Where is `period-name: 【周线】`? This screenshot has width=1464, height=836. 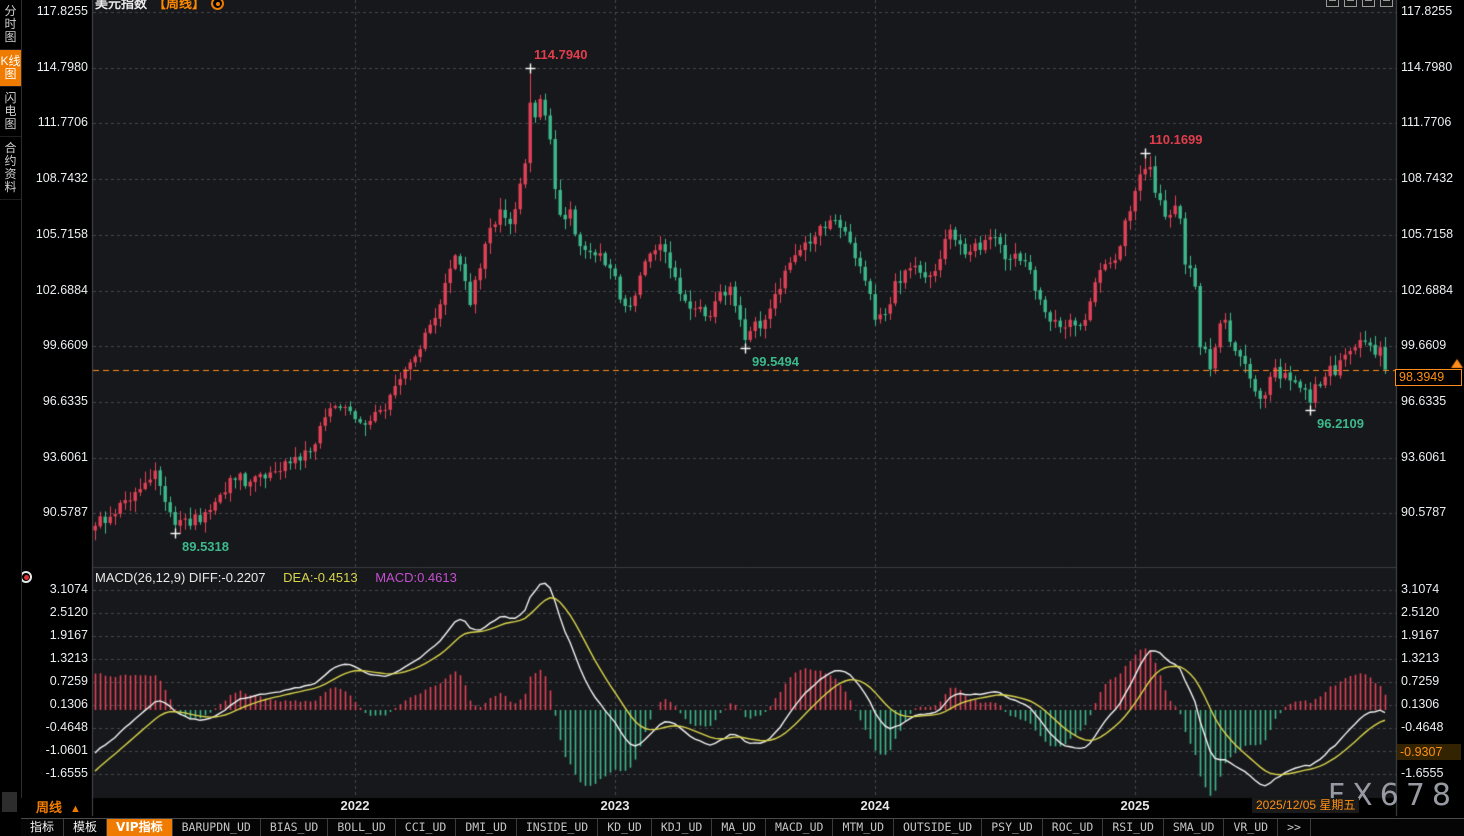 period-name: 【周线】 is located at coordinates (179, 5).